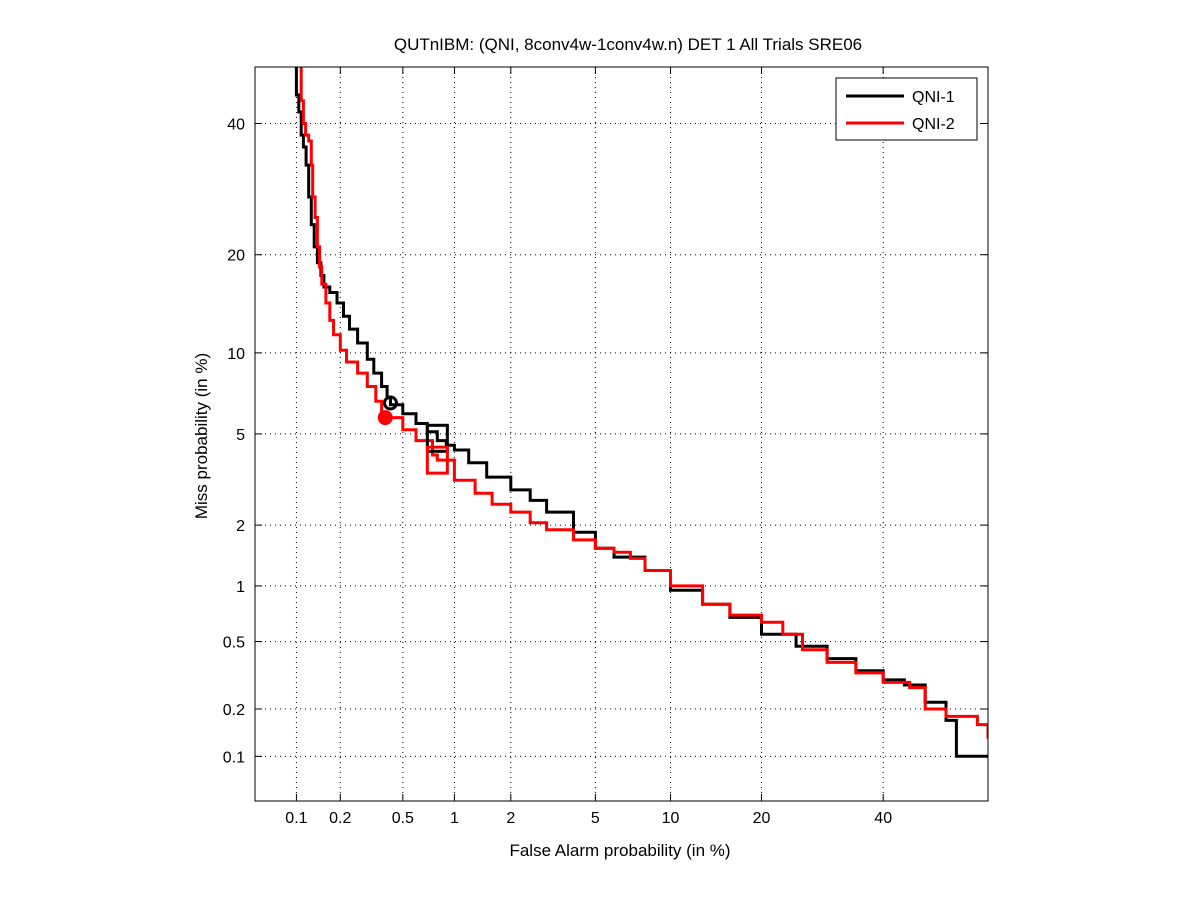 This screenshot has height=900, width=1201. I want to click on x-axis-label: False Alarm probability (in %), so click(619, 850).